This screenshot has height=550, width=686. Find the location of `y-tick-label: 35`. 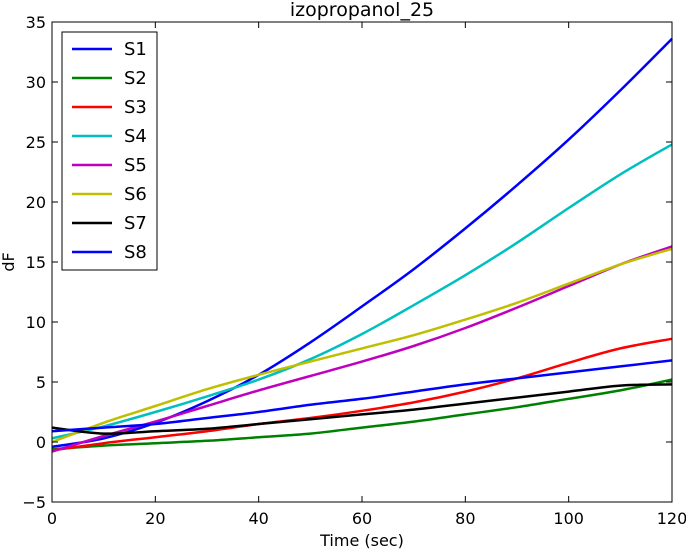

y-tick-label: 35 is located at coordinates (36, 22).